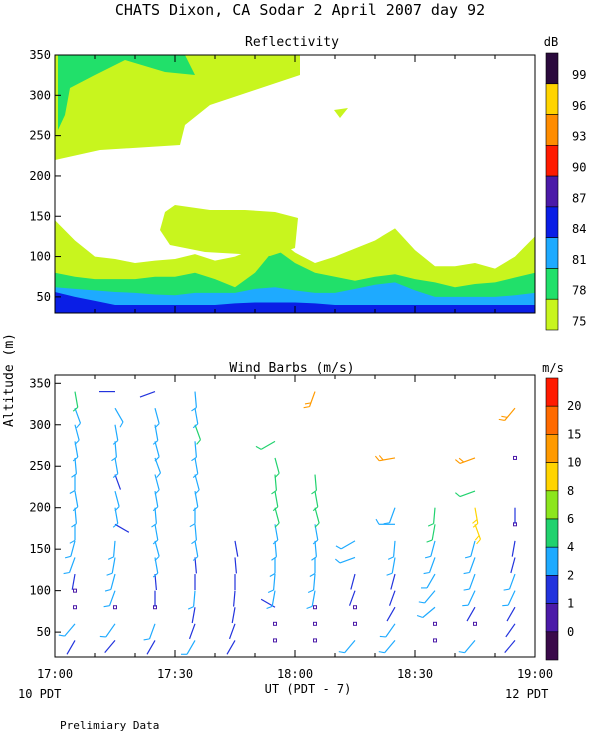 This screenshot has height=750, width=600. Describe the element at coordinates (40, 549) in the screenshot. I see `wind-y-tick-label: 150` at that location.